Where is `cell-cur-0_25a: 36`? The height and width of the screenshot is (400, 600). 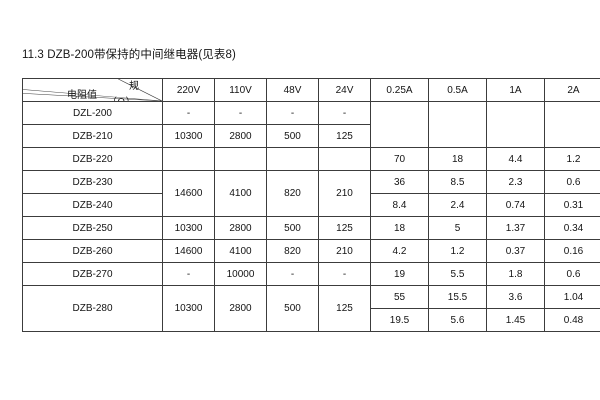
cell-cur-0_25a: 36 is located at coordinates (399, 182).